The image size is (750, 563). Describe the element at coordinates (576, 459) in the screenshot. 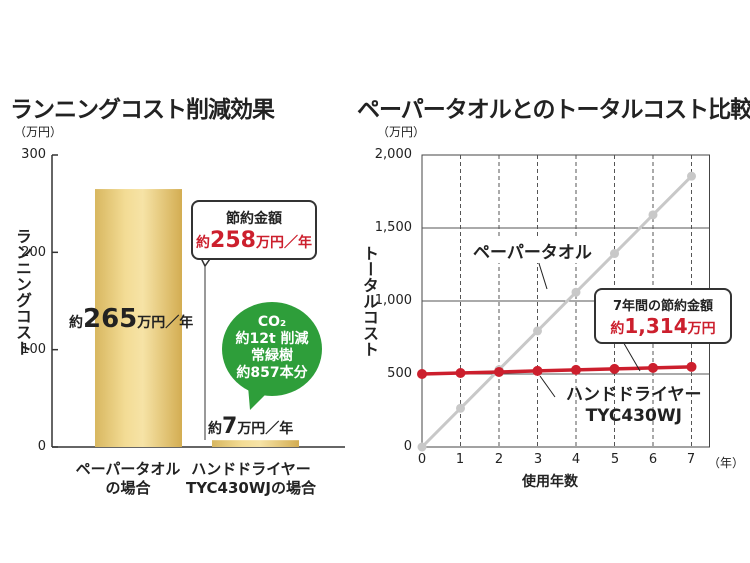

I see `right-x-tick-label: 4` at that location.